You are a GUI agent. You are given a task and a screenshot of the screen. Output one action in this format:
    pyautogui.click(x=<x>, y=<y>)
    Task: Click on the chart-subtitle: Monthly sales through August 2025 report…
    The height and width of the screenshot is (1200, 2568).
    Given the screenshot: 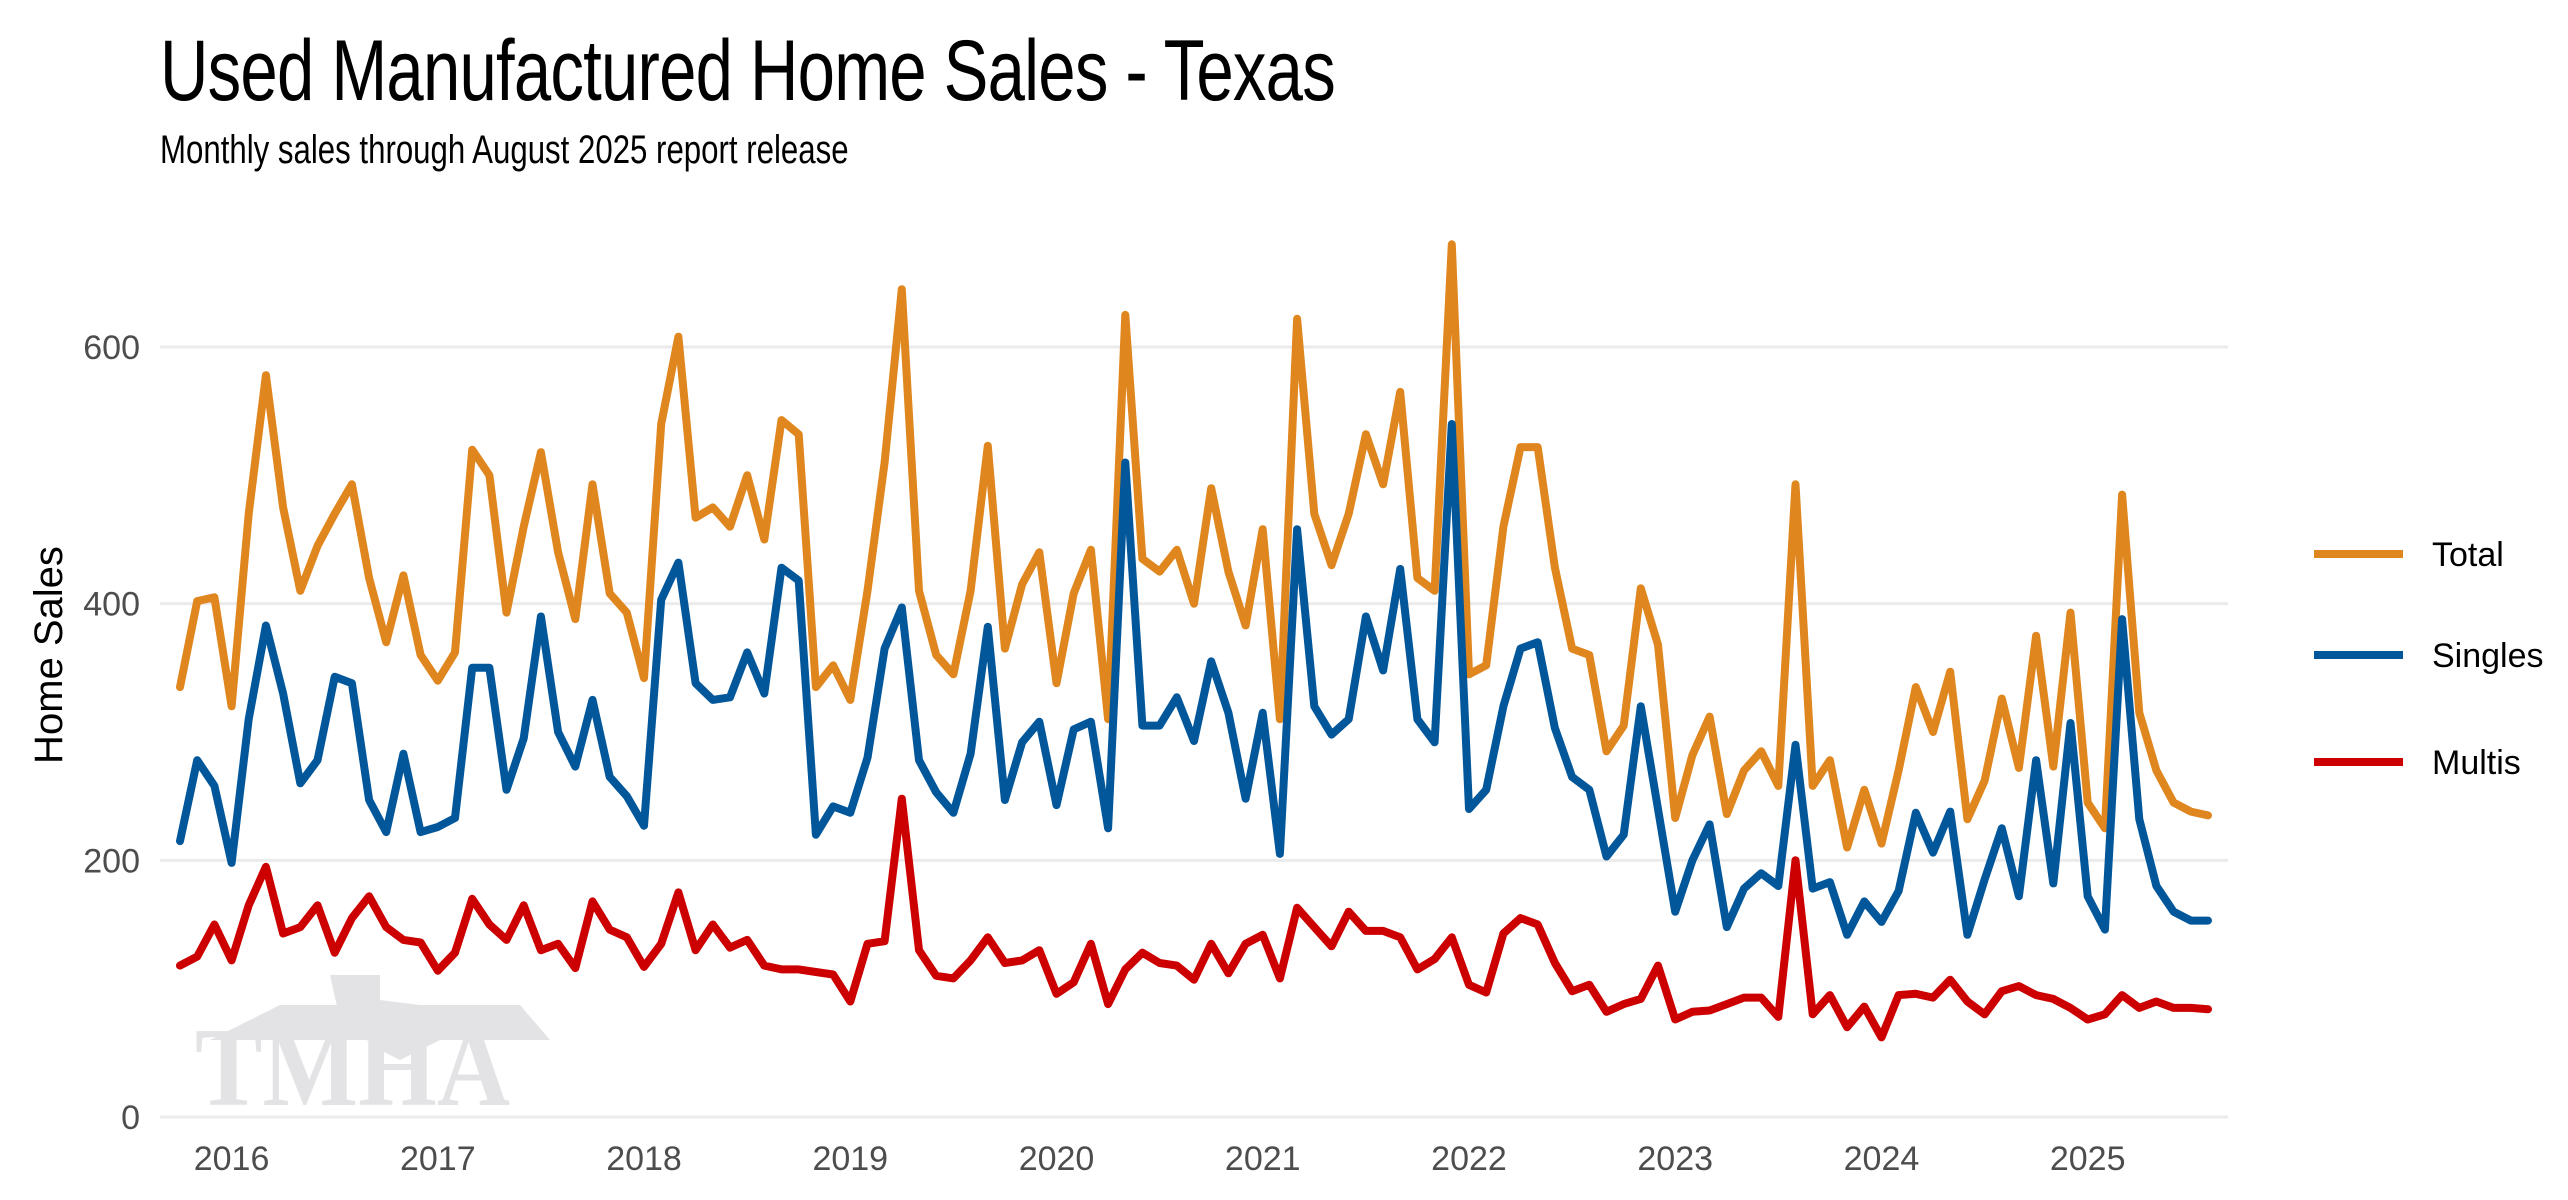 What is the action you would take?
    pyautogui.click(x=504, y=150)
    